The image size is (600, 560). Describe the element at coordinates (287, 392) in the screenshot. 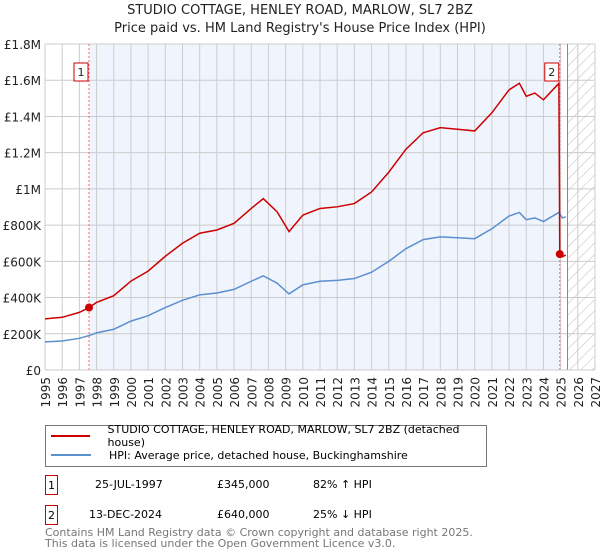

I see `x-tick-label: 2009` at that location.